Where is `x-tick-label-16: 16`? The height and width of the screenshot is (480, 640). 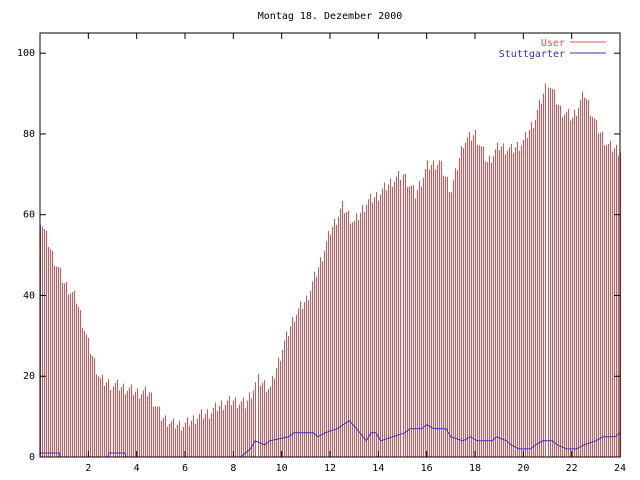
x-tick-label-16: 16 is located at coordinates (427, 468).